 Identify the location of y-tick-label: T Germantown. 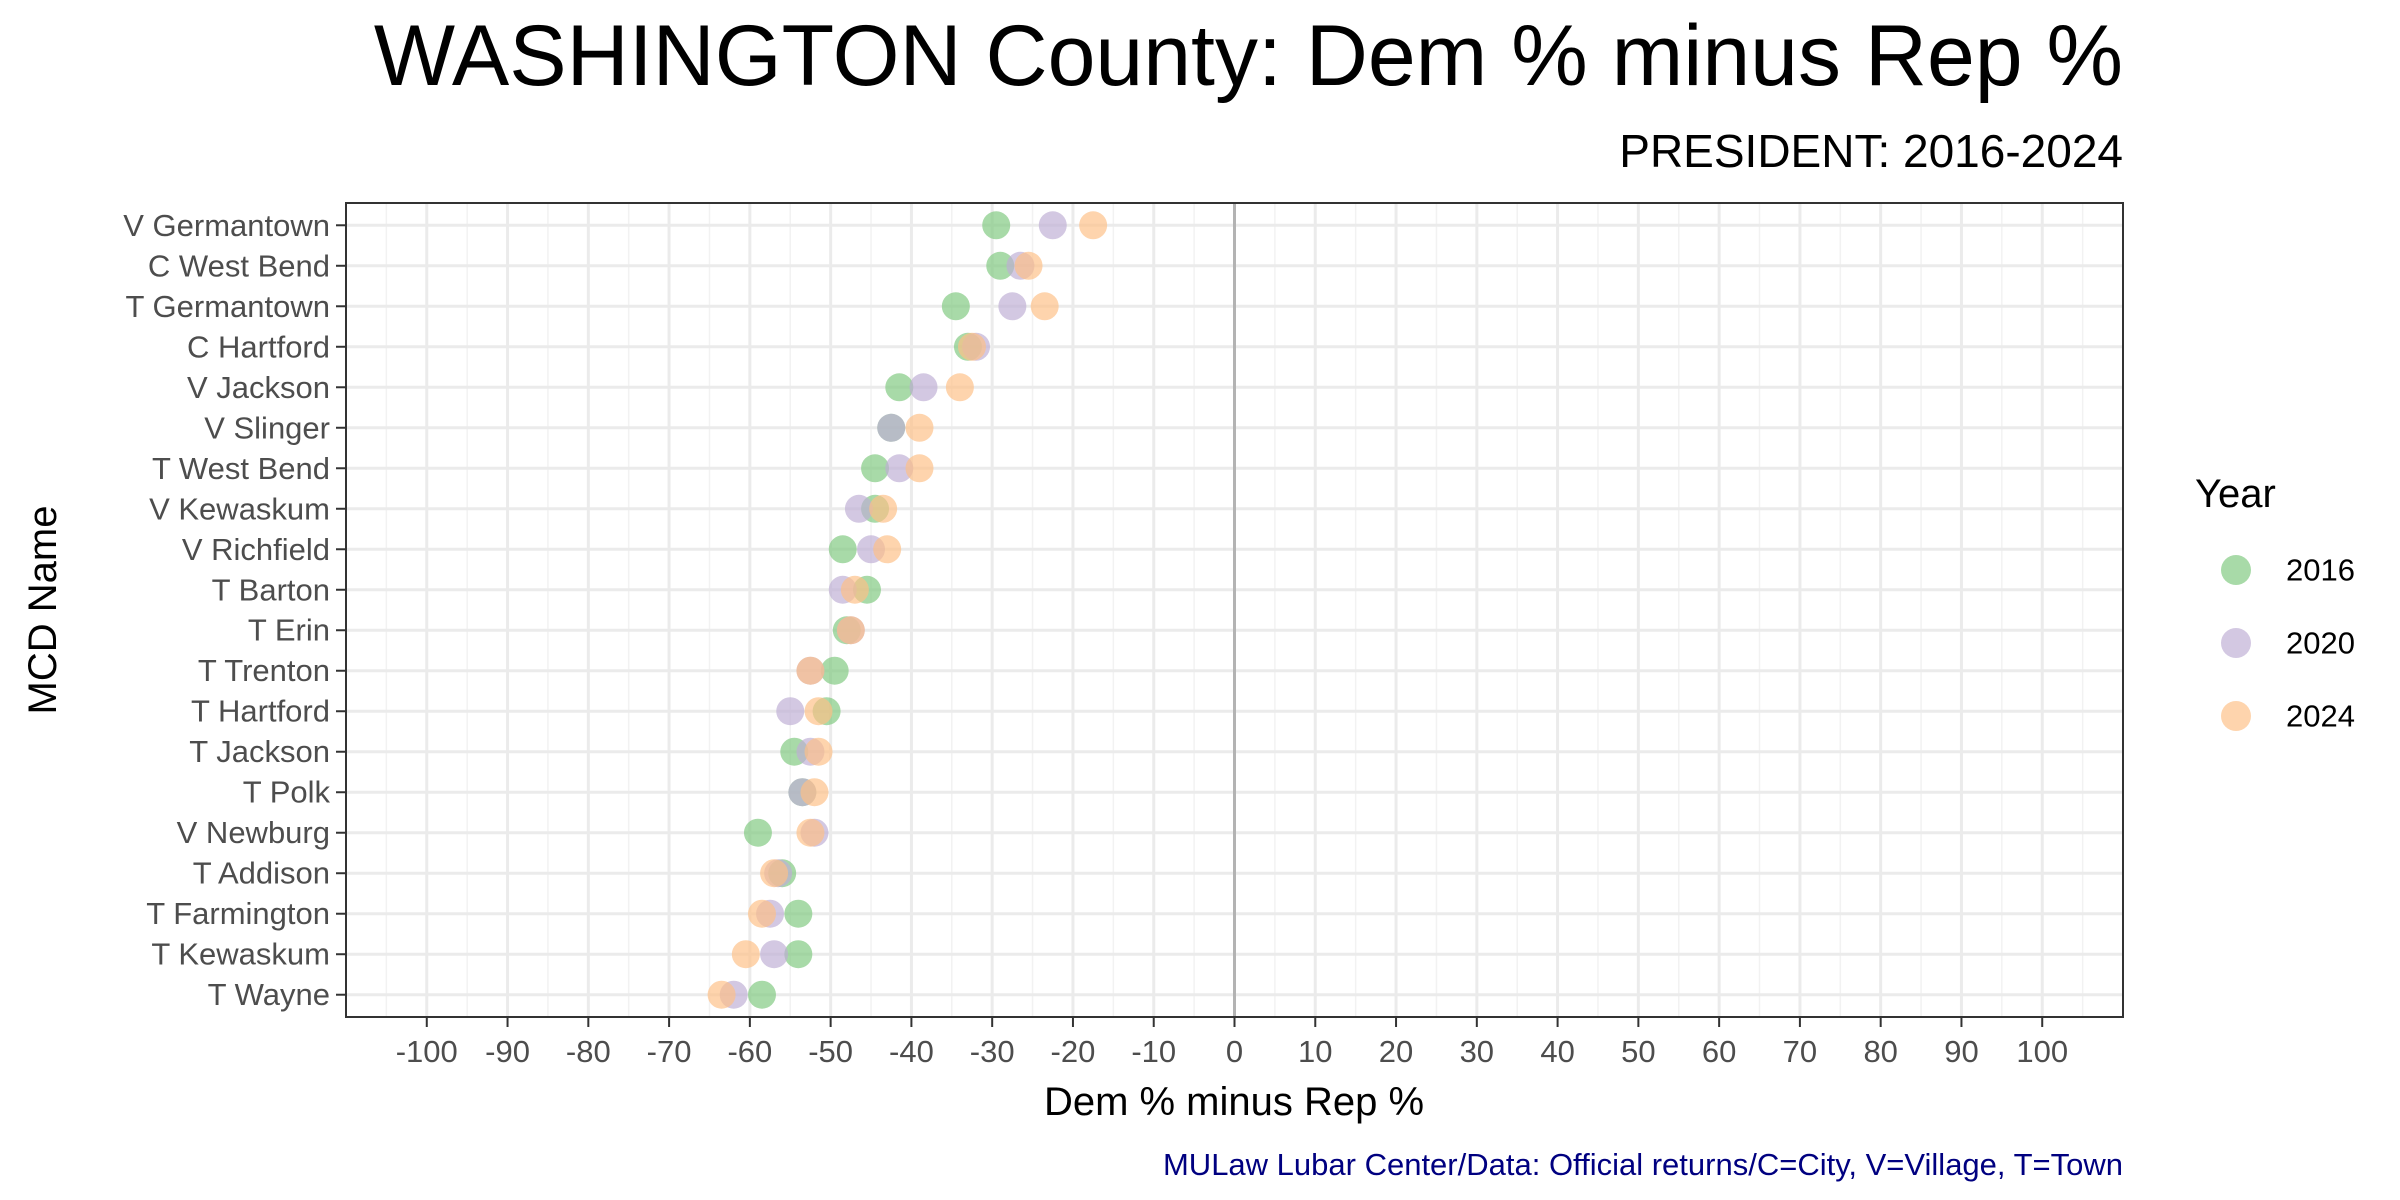
(228, 306).